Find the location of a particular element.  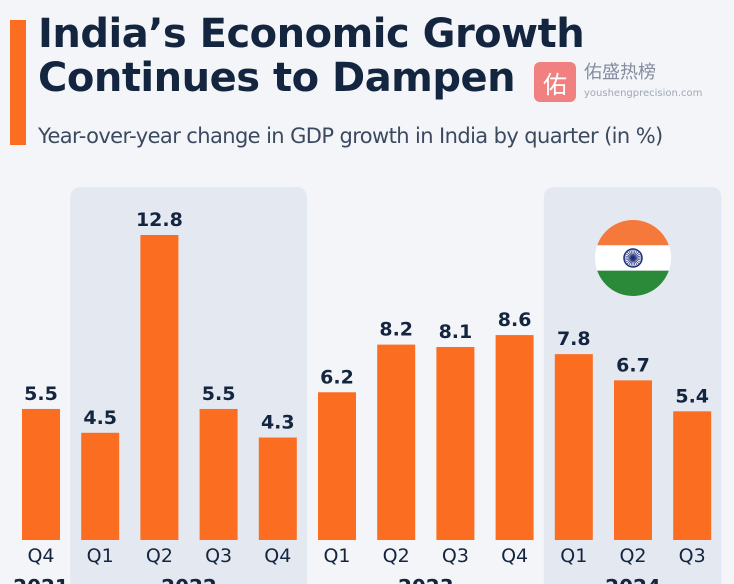

data-label-3: 5.5 is located at coordinates (219, 394).